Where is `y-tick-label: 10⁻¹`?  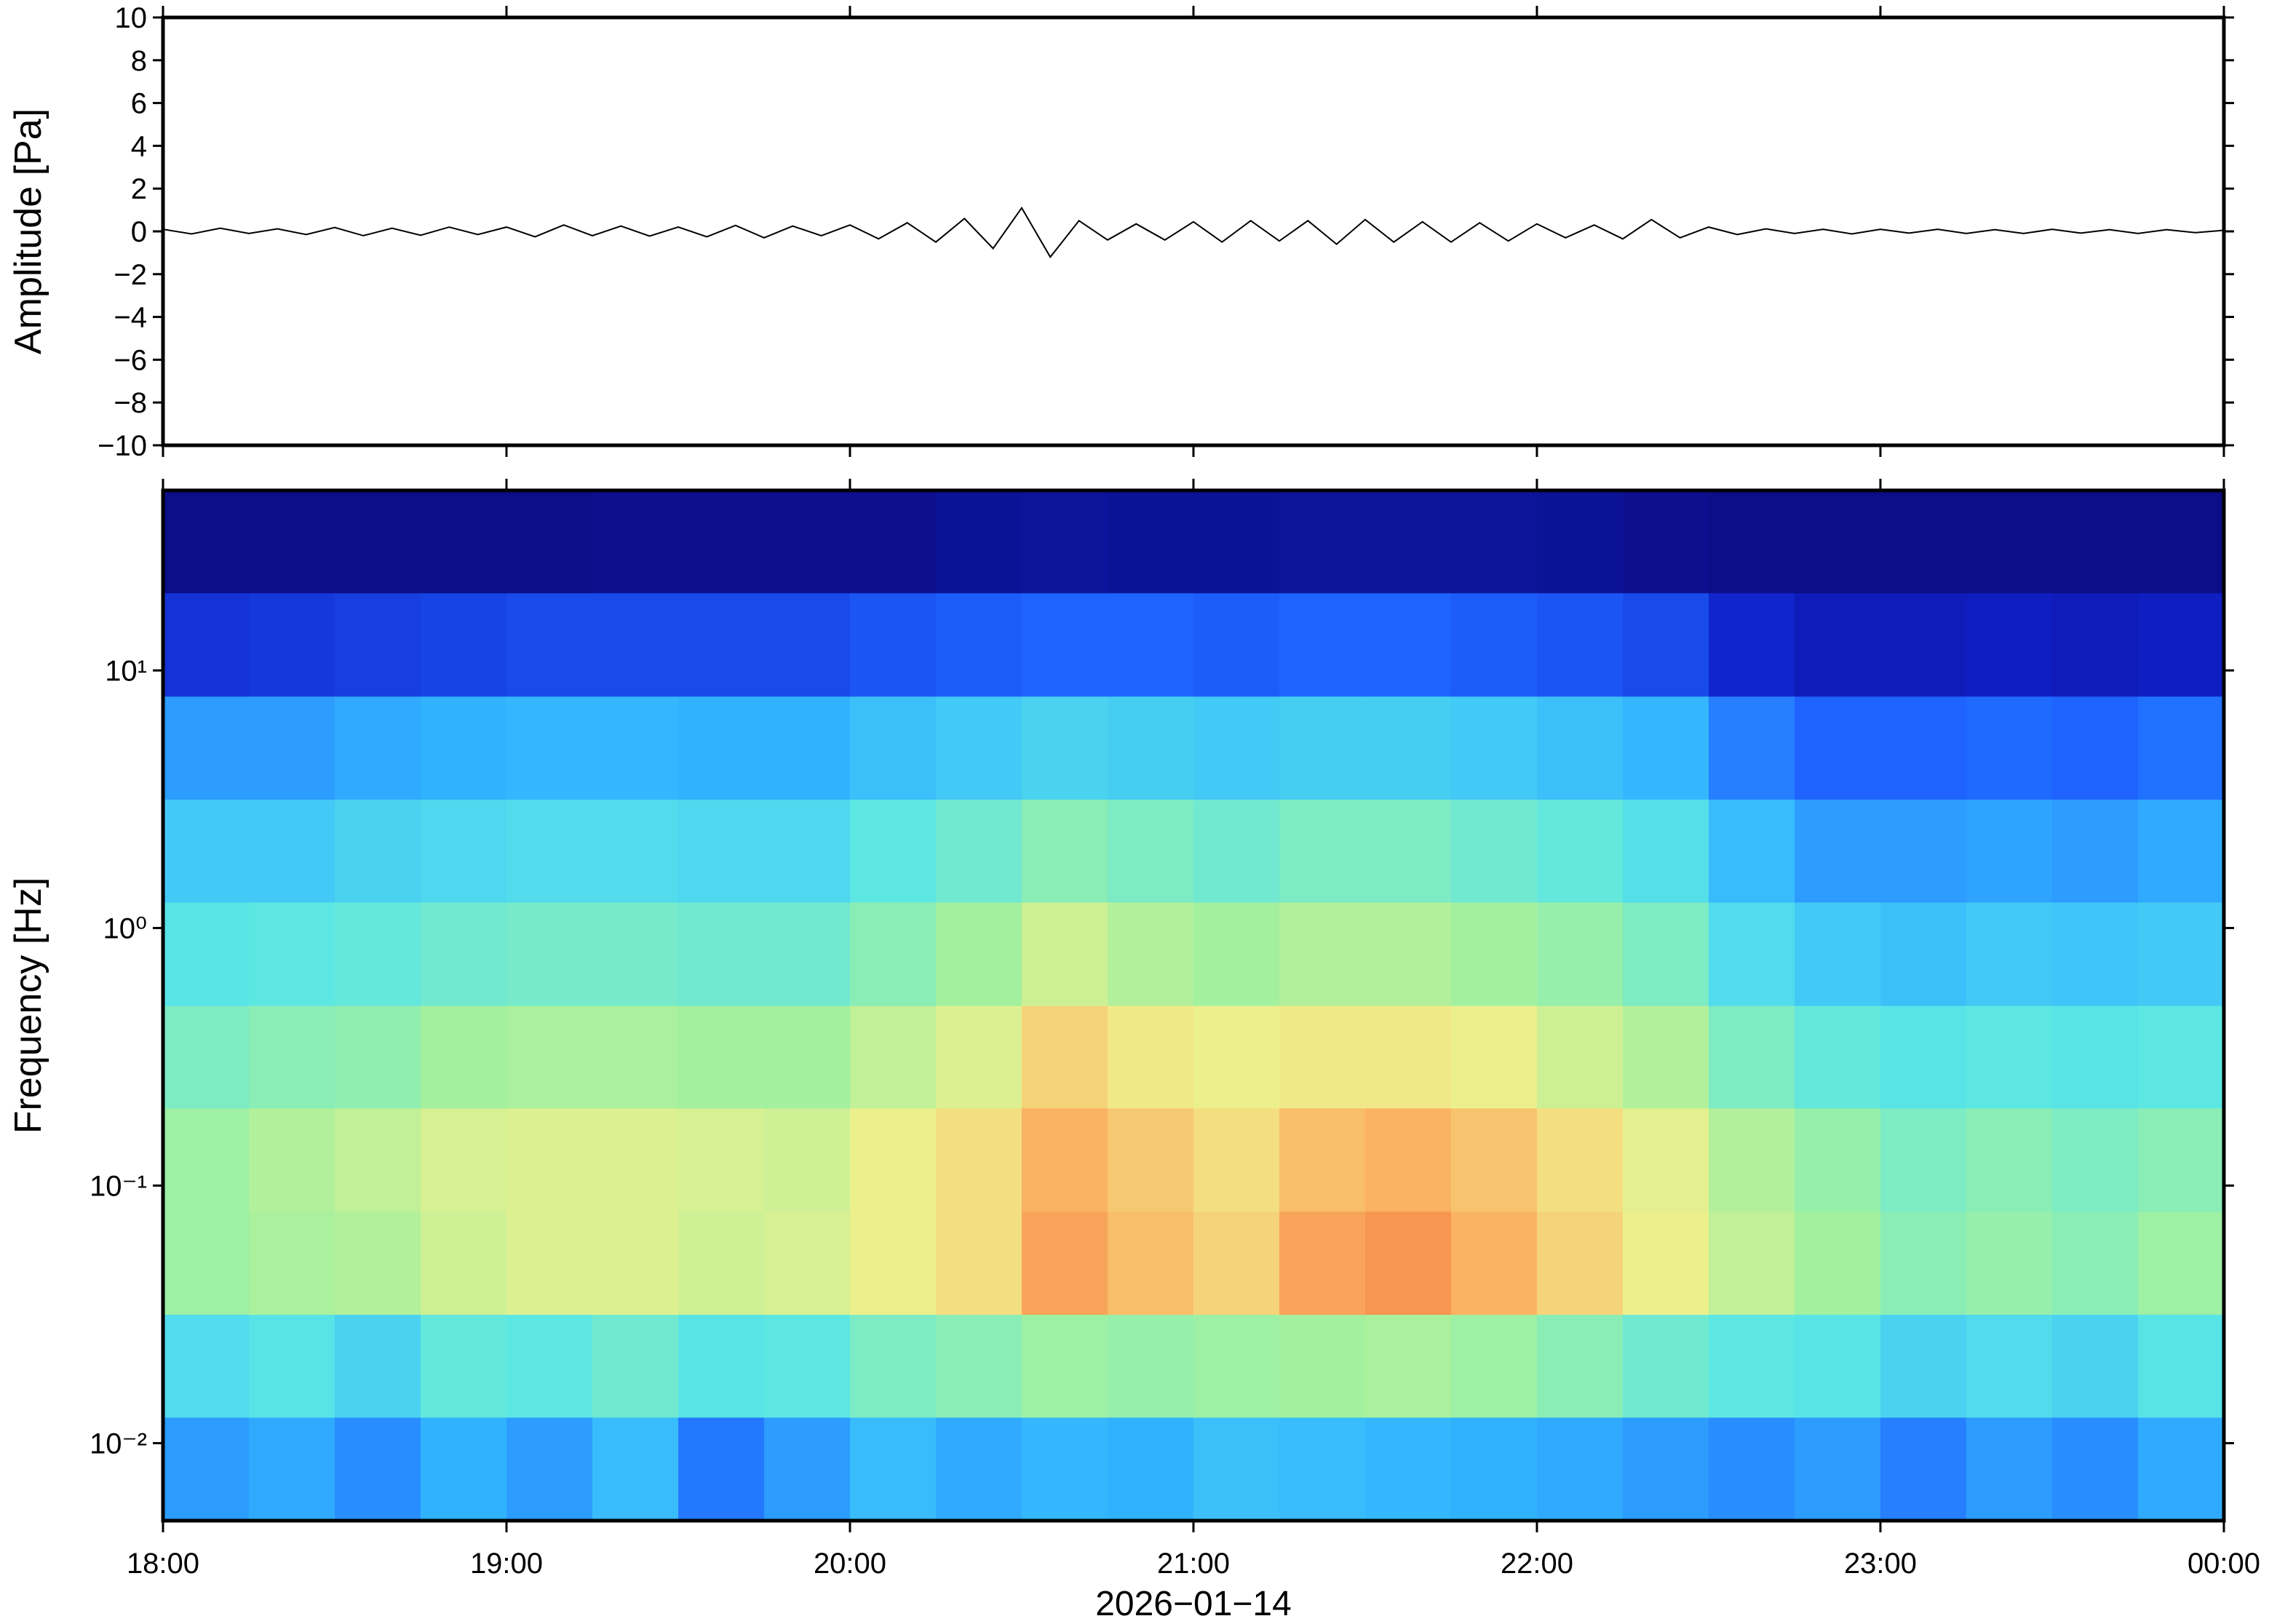 y-tick-label: 10⁻¹ is located at coordinates (119, 1186).